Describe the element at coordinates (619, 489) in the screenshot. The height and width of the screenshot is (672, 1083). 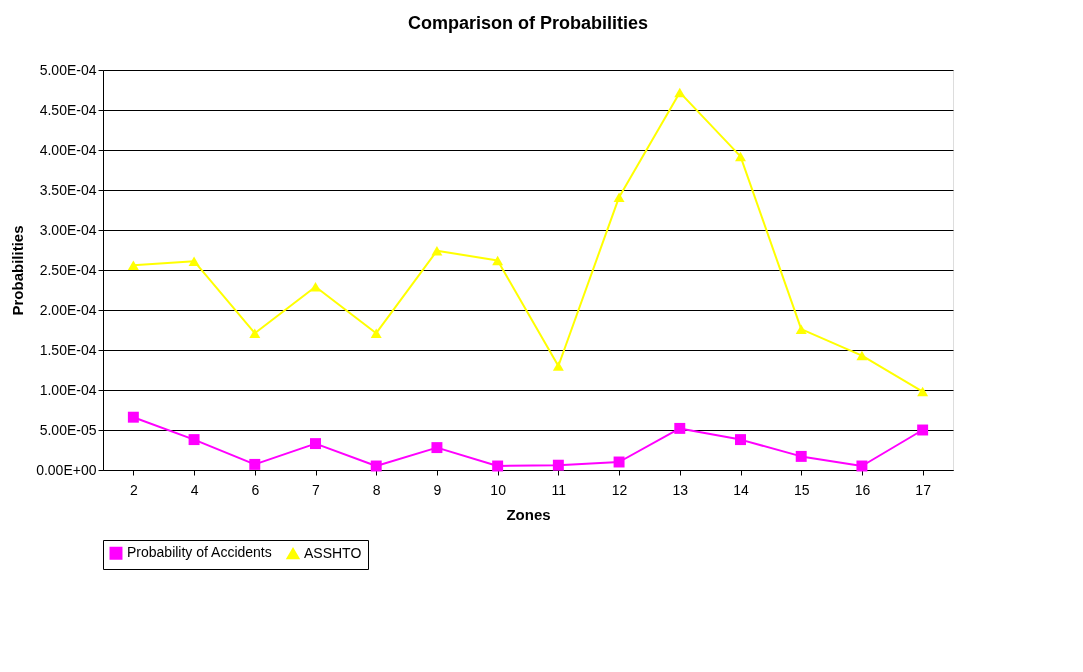
I see `x-tick-label: 12` at that location.